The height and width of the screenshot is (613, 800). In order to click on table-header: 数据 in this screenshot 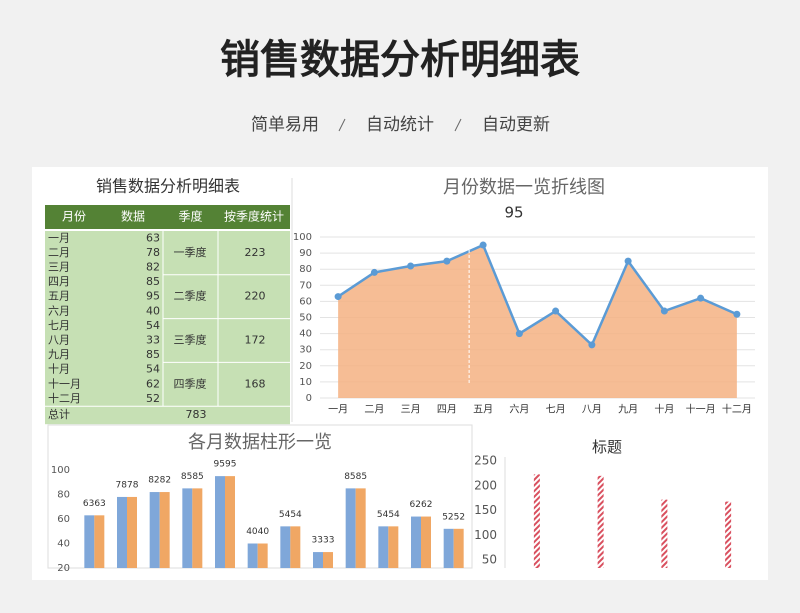, I will do `click(133, 216)`.